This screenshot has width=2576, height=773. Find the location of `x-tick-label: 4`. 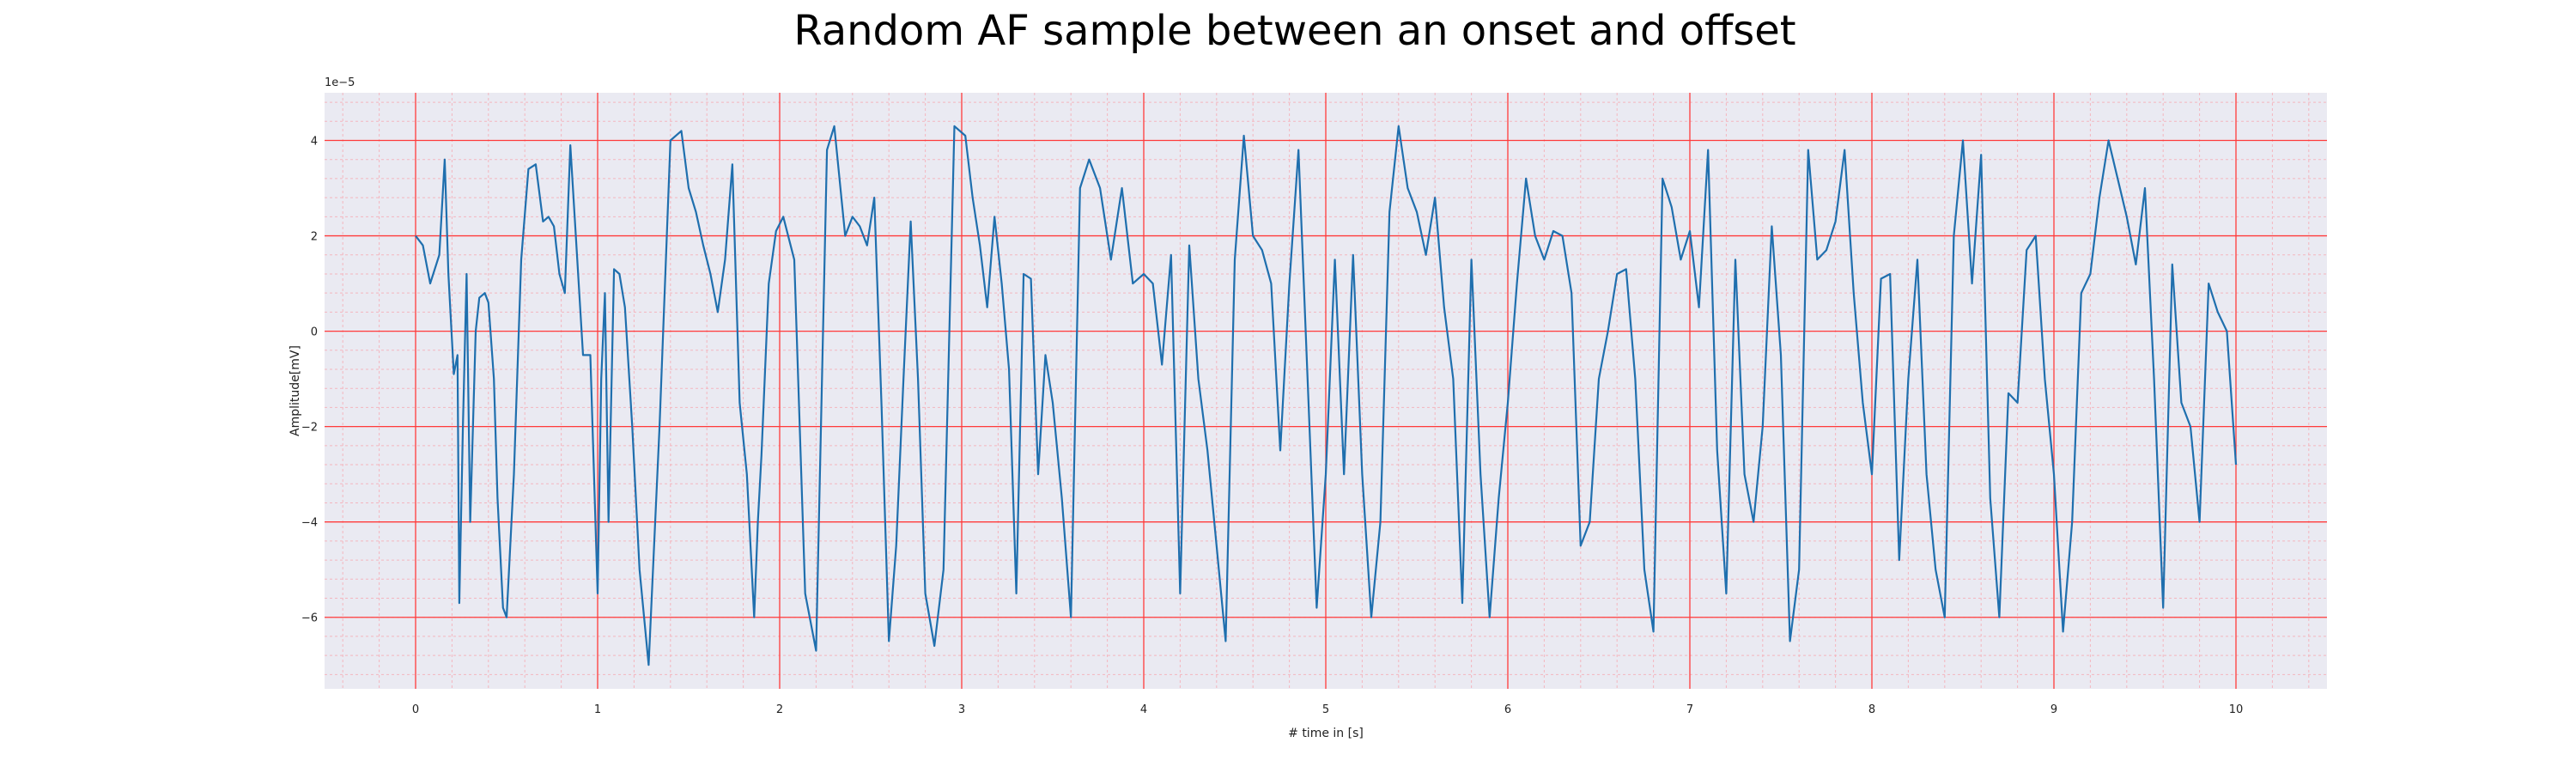

x-tick-label: 4 is located at coordinates (1144, 709).